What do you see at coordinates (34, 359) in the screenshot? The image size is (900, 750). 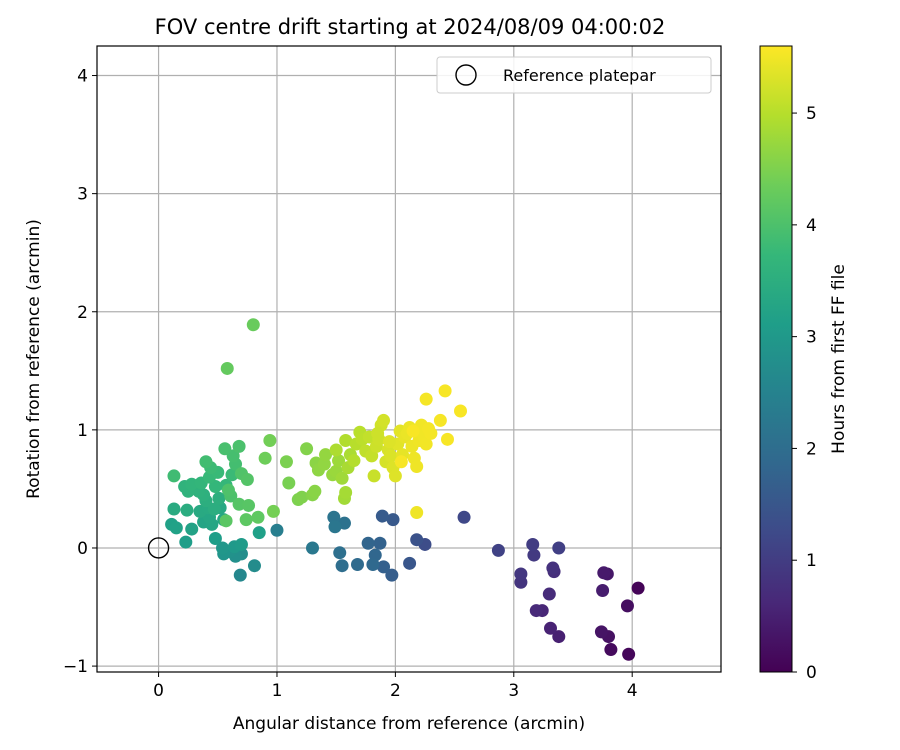 I see `y-axis-label: Rotation from reference (arcmin)` at bounding box center [34, 359].